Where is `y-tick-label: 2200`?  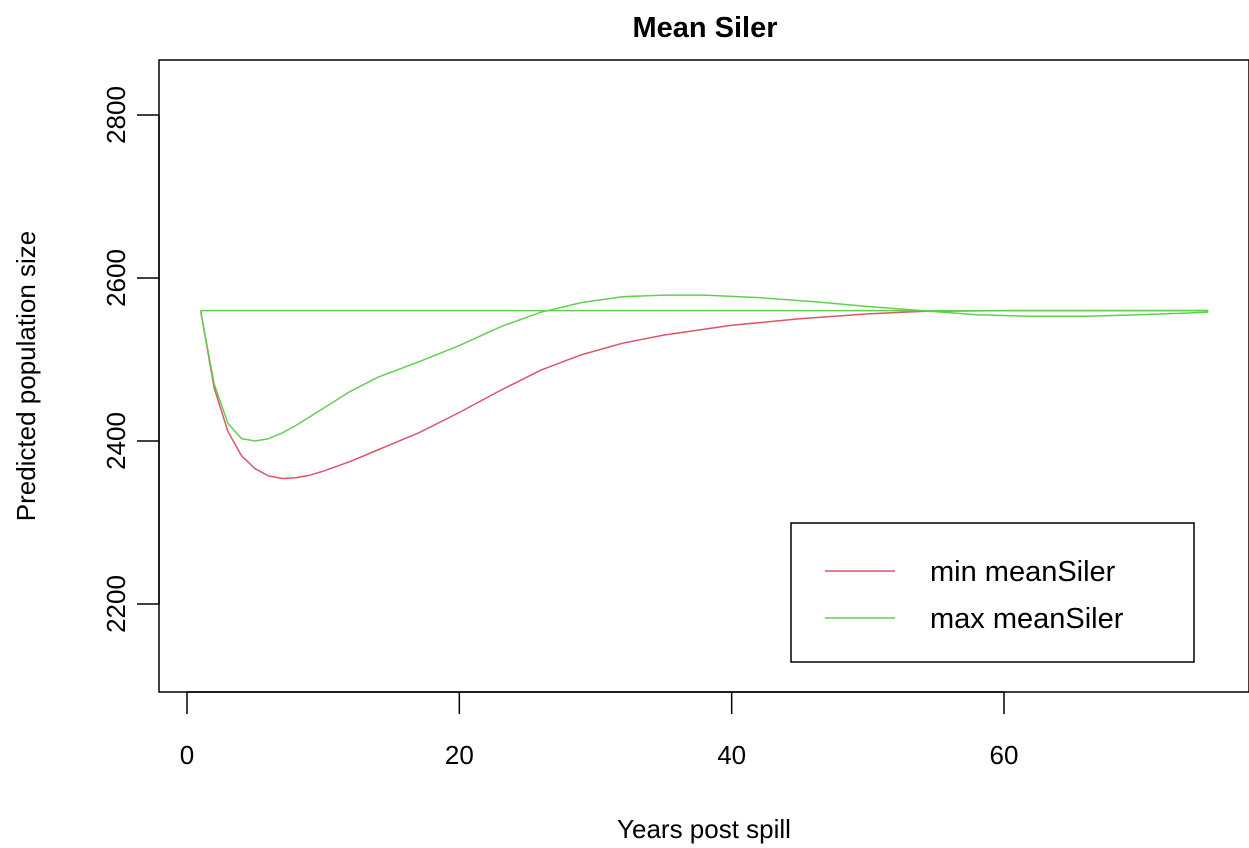
y-tick-label: 2200 is located at coordinates (116, 604).